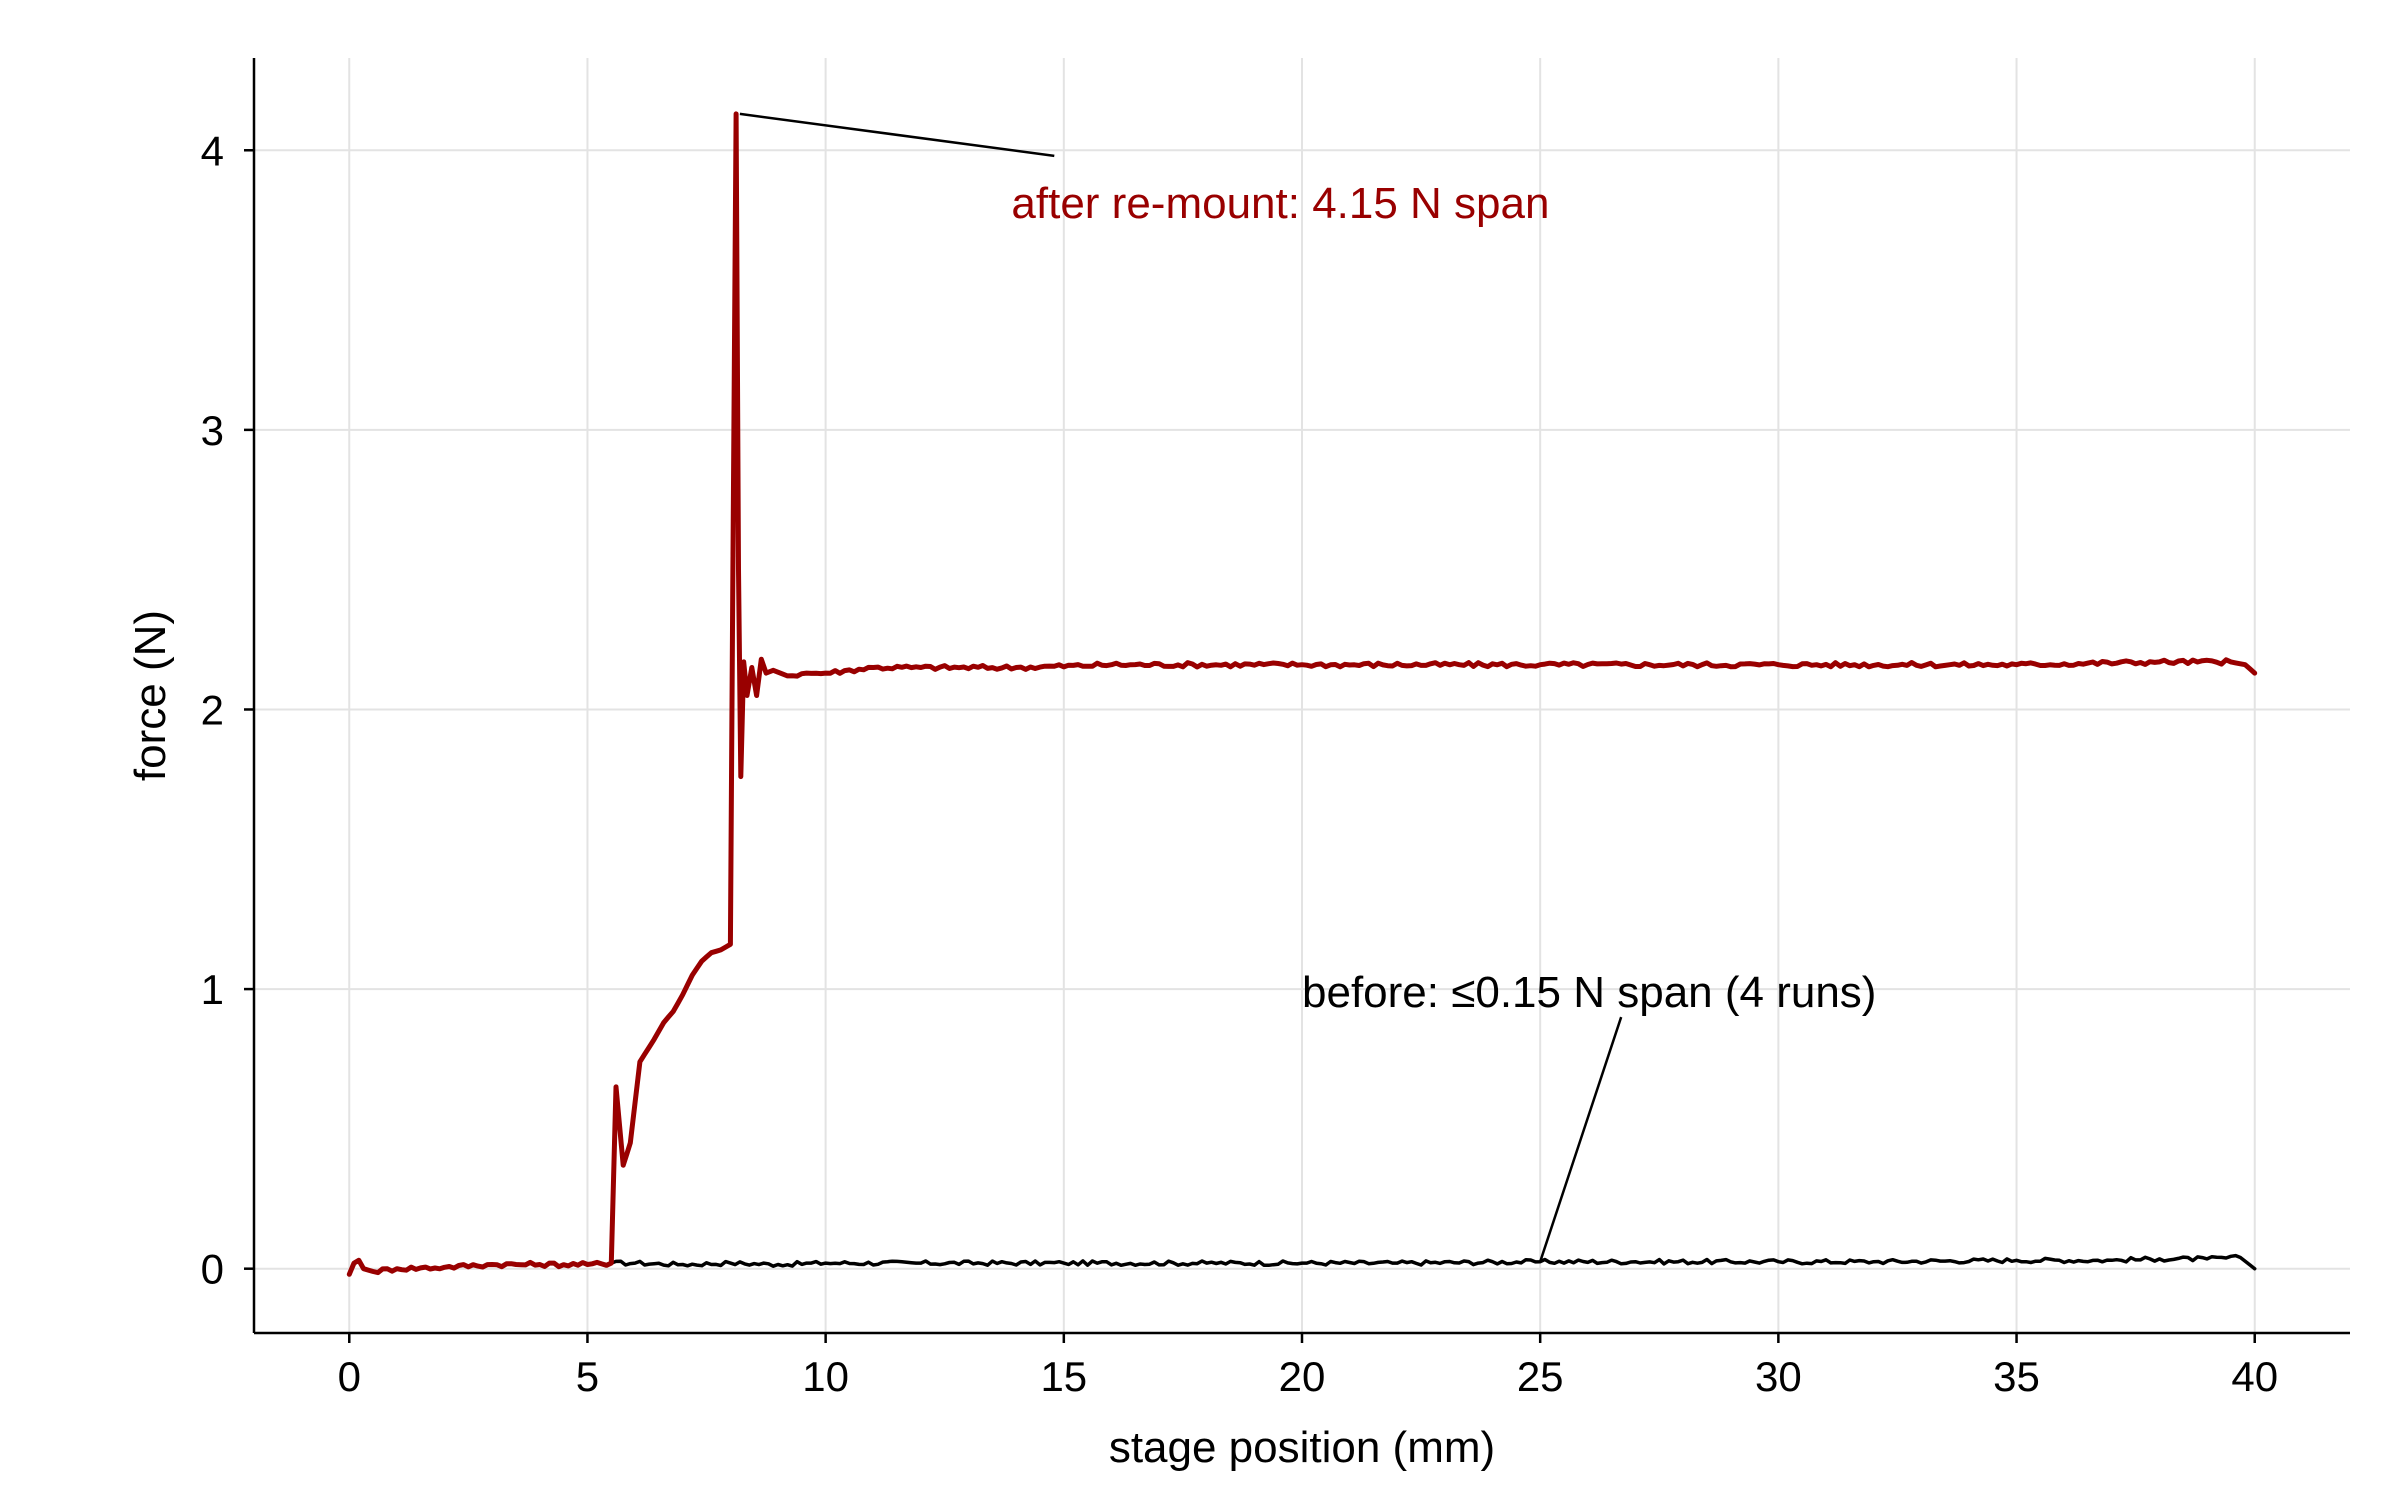 Image resolution: width=2400 pixels, height=1505 pixels. Describe the element at coordinates (825, 1376) in the screenshot. I see `x-tick-label: 10` at that location.